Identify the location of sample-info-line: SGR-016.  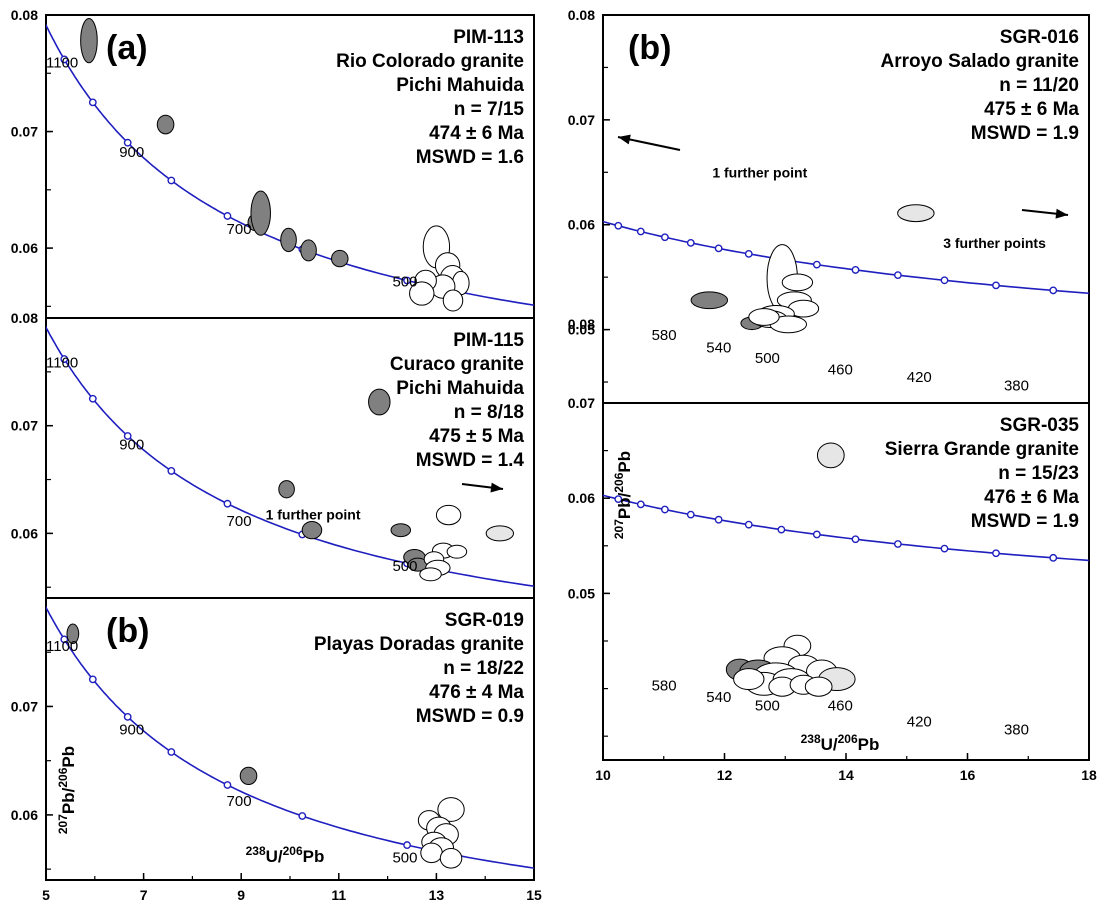
(1039, 37).